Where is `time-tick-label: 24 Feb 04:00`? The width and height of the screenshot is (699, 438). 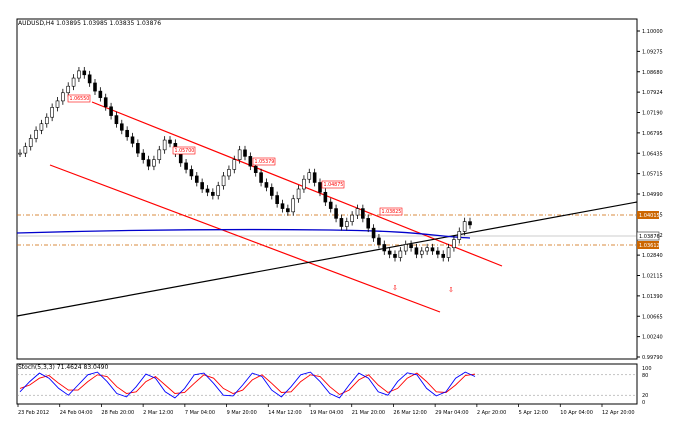
time-tick-label: 24 Feb 04:00 is located at coordinates (76, 413).